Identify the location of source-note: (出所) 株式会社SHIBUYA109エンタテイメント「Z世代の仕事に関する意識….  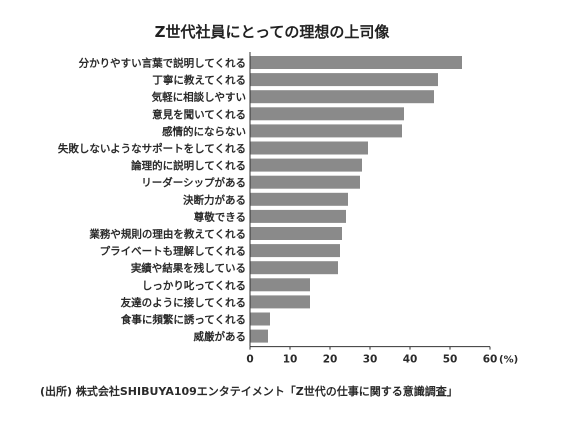
(249, 391).